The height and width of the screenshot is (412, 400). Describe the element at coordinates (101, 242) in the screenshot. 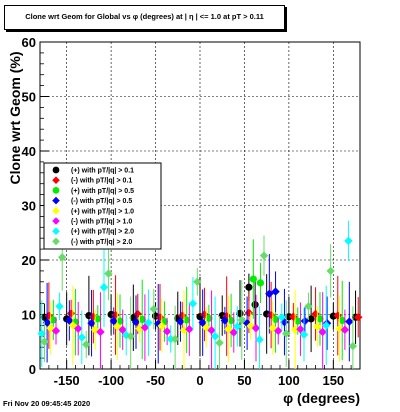

I see `legend-label: (-) with pT/|q| > 2.0` at that location.